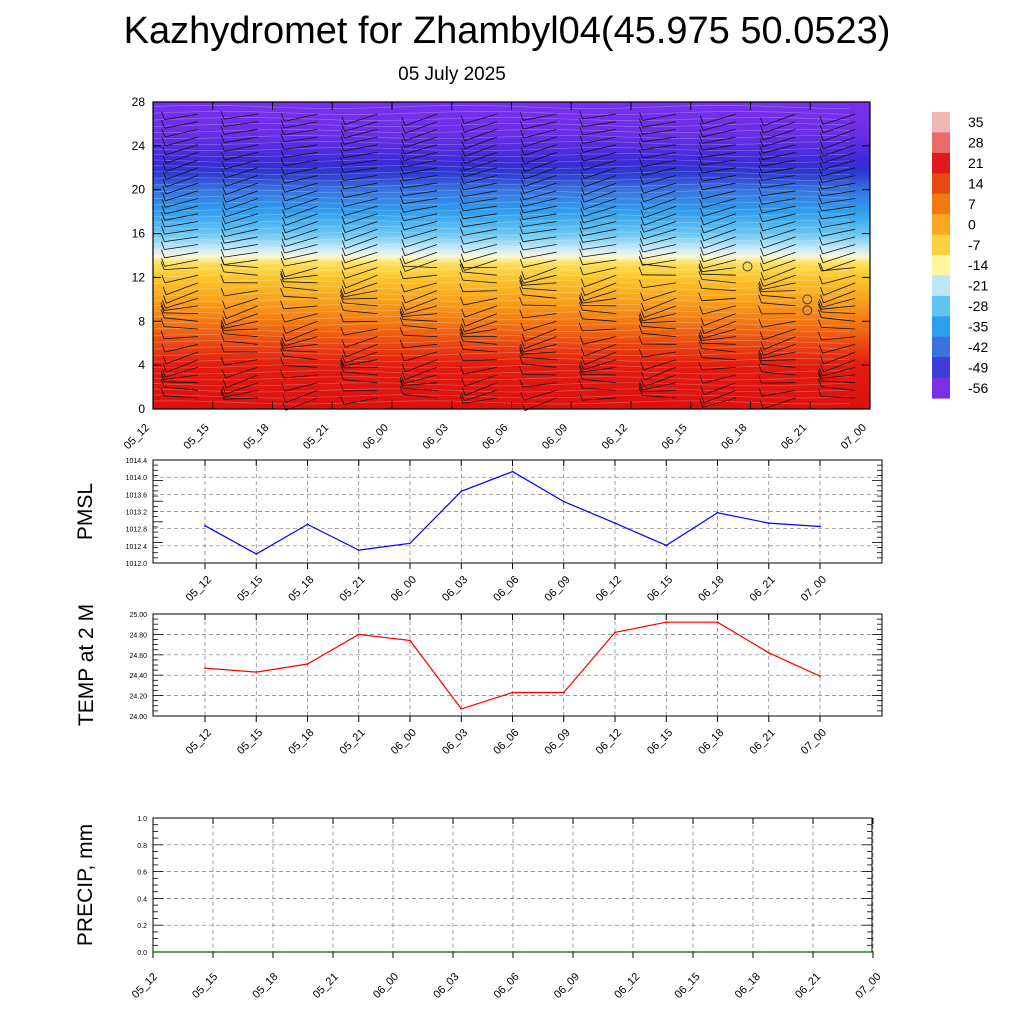  I want to click on y-tick-label: 0.8, so click(142, 846).